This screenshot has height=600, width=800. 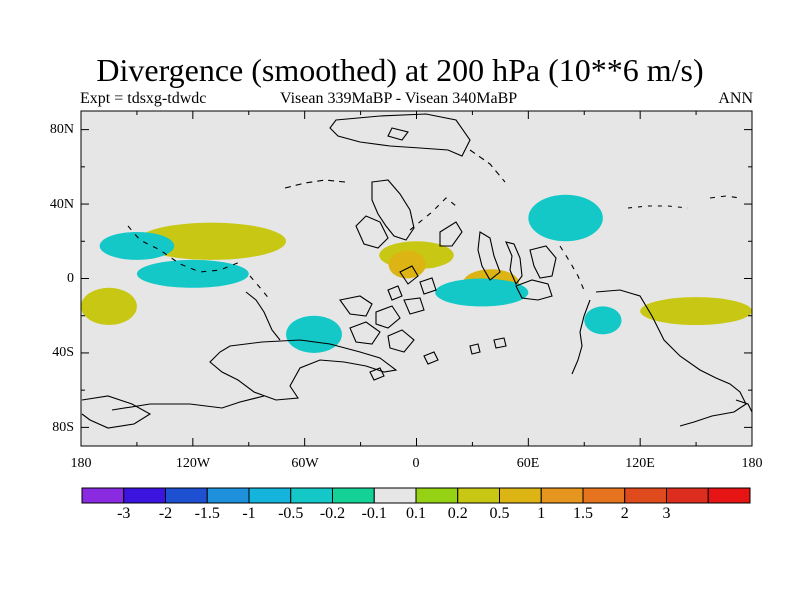 I want to click on coastline-central-continent-b, so click(x=372, y=232).